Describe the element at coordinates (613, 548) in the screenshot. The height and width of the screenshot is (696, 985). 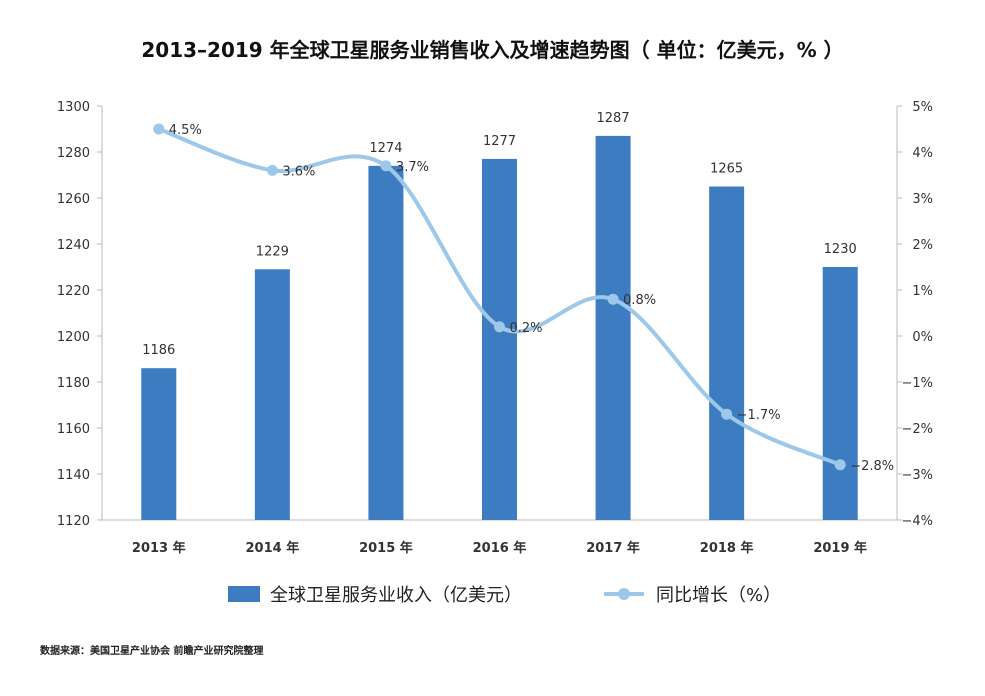
I see `x-tick-label: 2017 年` at that location.